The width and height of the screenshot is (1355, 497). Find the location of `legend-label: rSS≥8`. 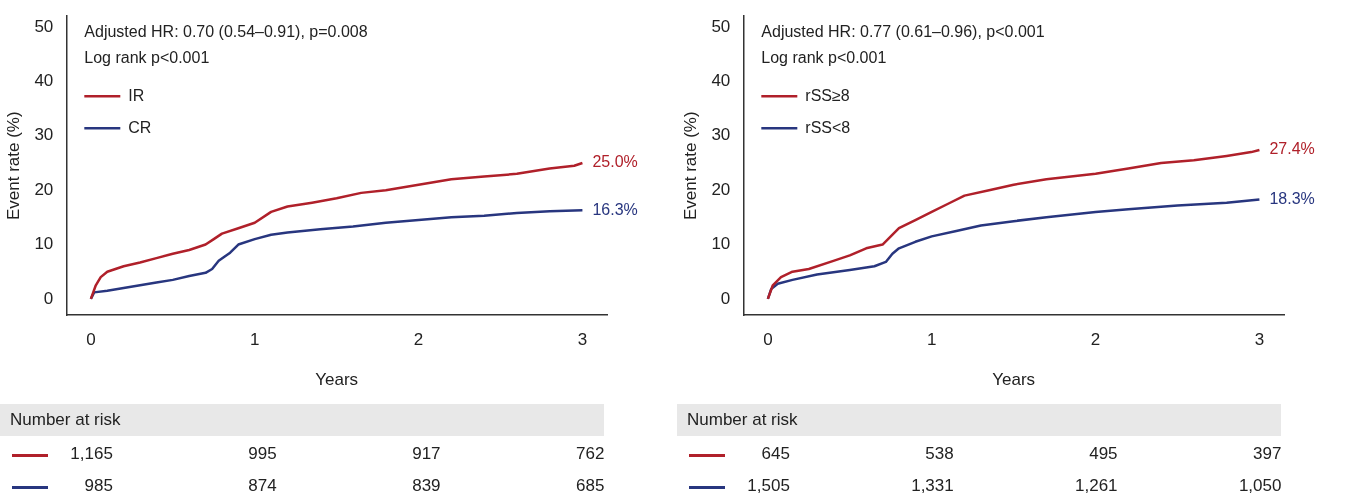

legend-label: rSS≥8 is located at coordinates (827, 95).